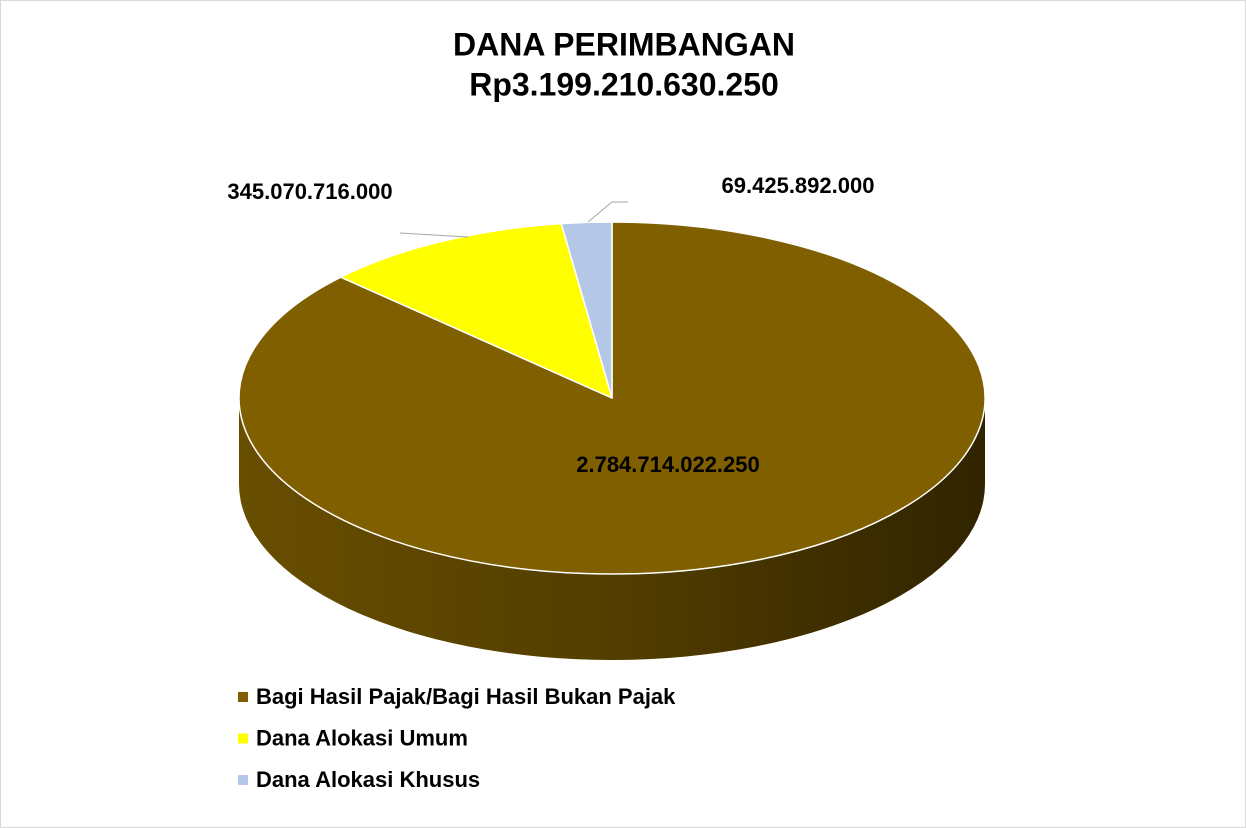 This screenshot has height=828, width=1246. Describe the element at coordinates (466, 696) in the screenshot. I see `legend-label: Bagi Hasil Pajak/Bagi Hasil Bukan Pajak` at that location.